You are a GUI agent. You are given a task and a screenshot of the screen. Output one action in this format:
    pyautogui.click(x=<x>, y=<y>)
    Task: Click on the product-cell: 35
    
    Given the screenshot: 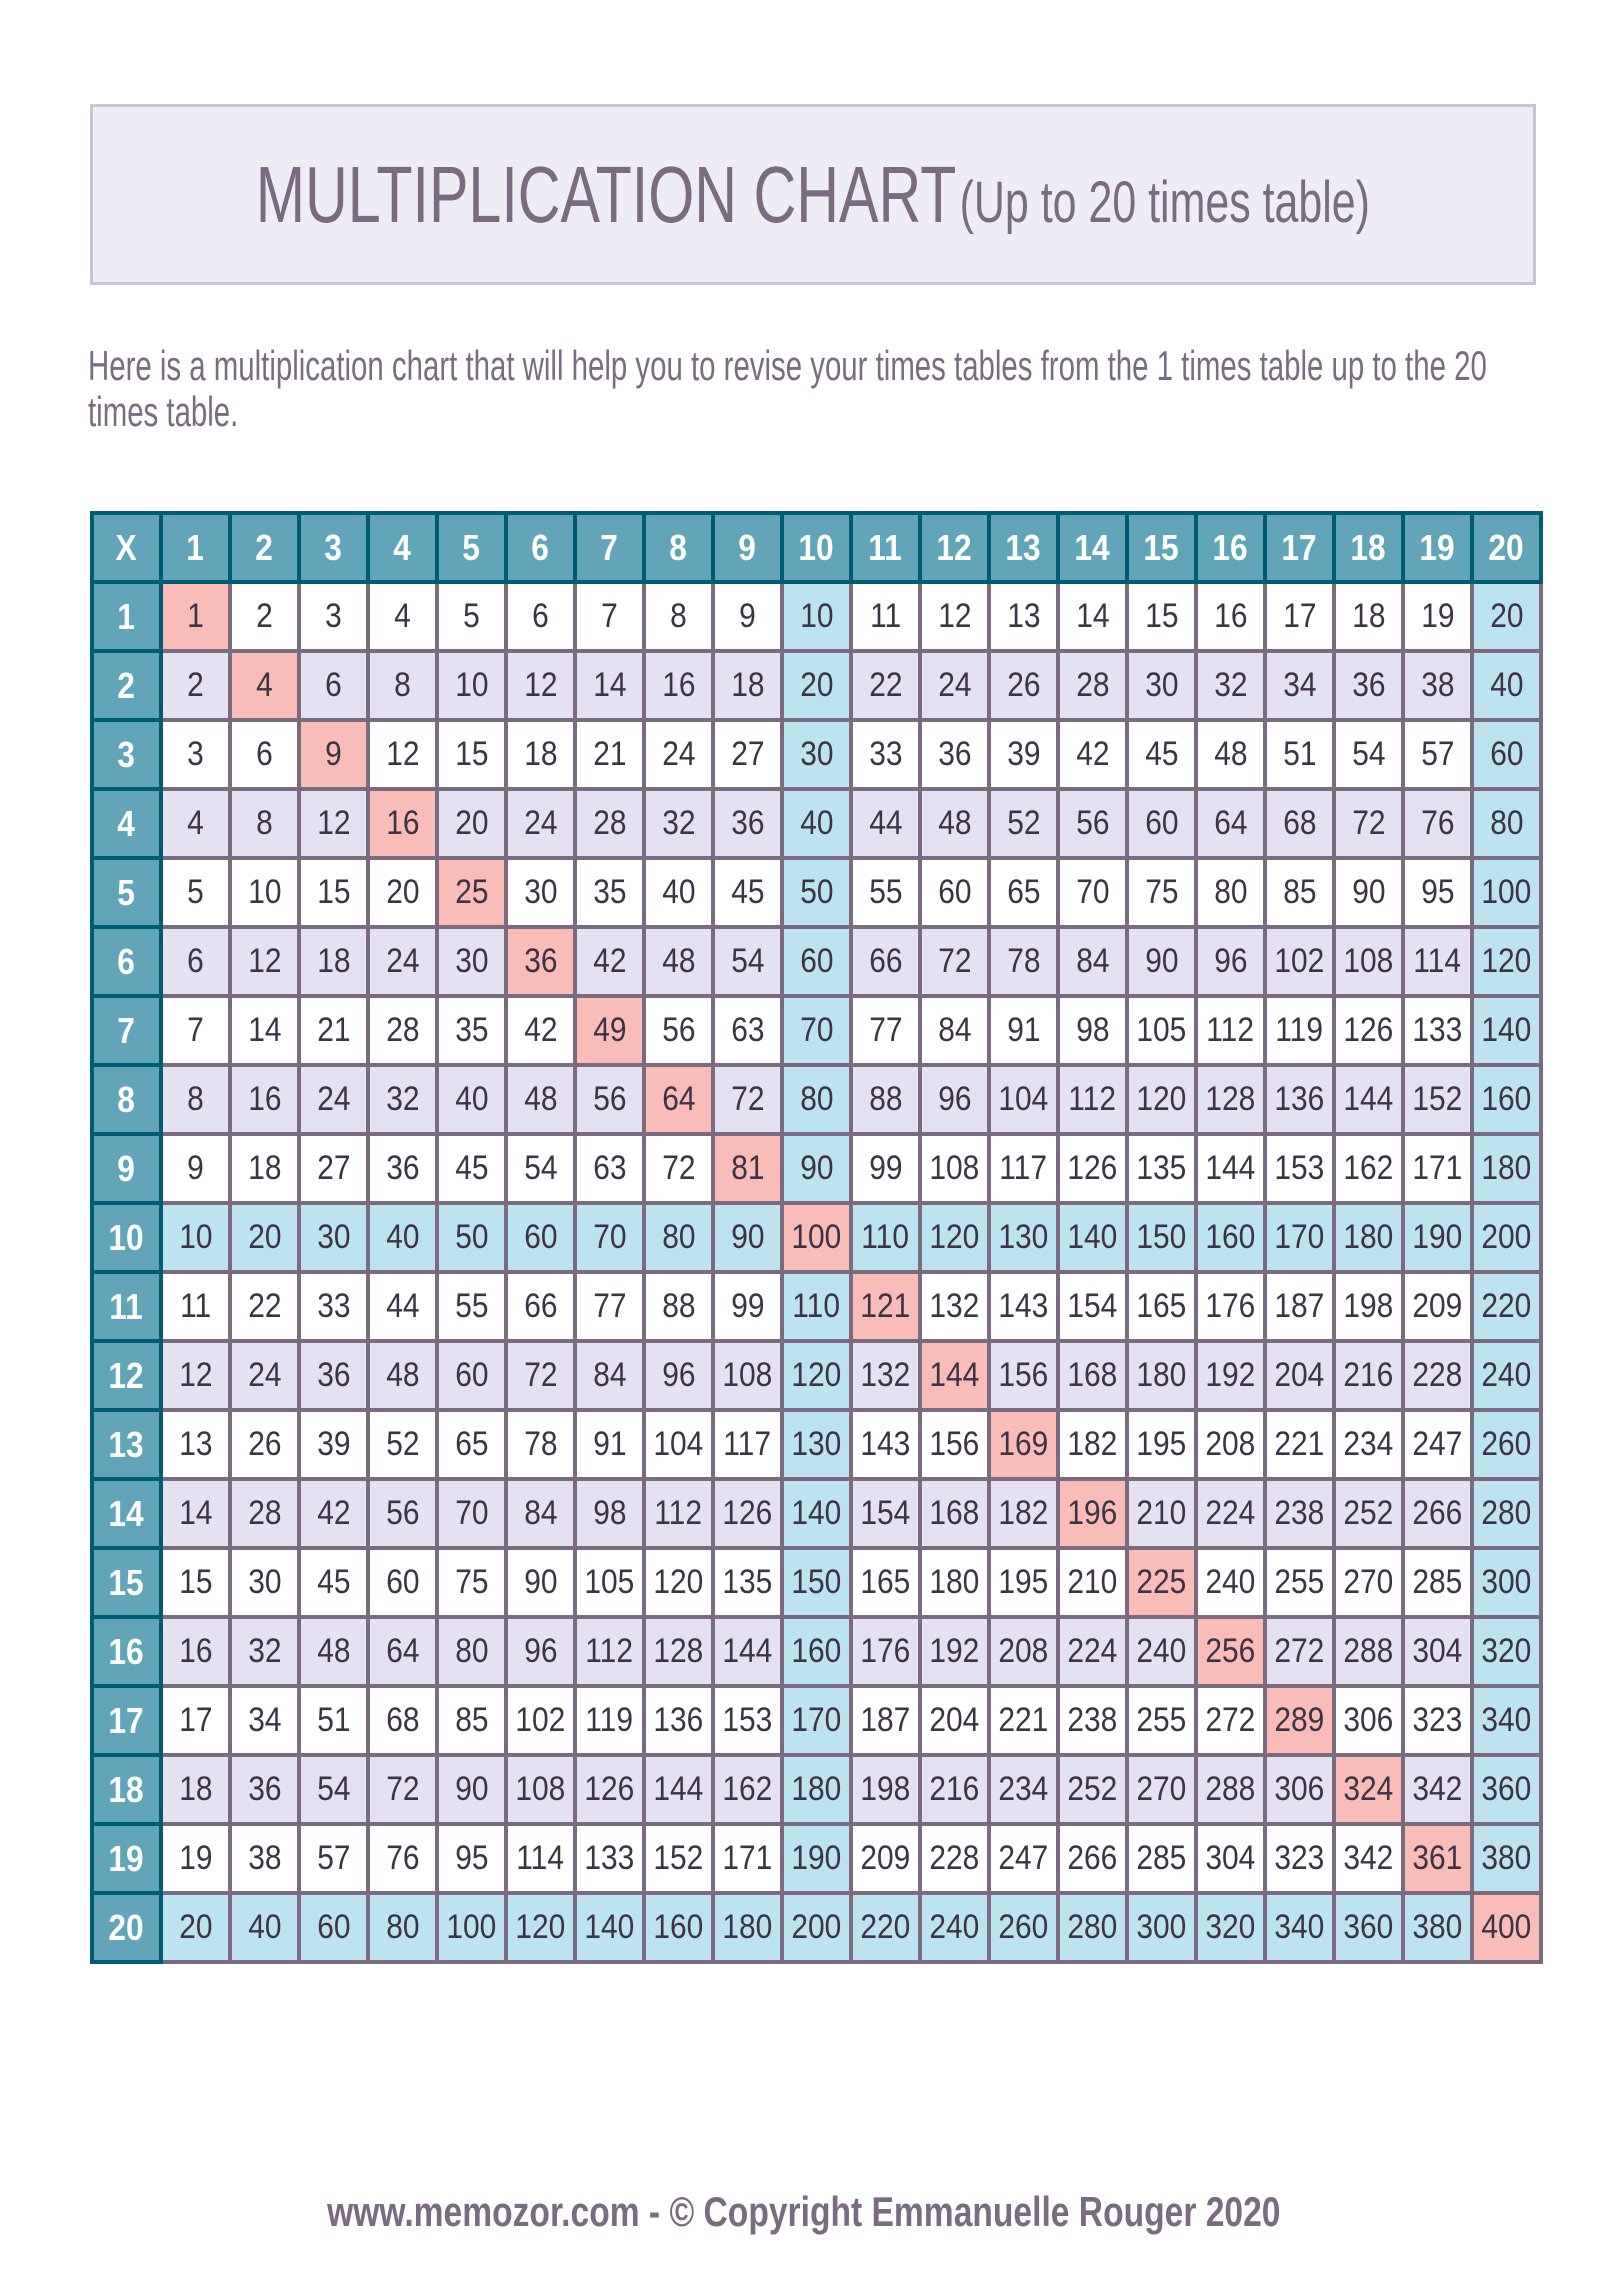 What is the action you would take?
    pyautogui.click(x=471, y=1030)
    